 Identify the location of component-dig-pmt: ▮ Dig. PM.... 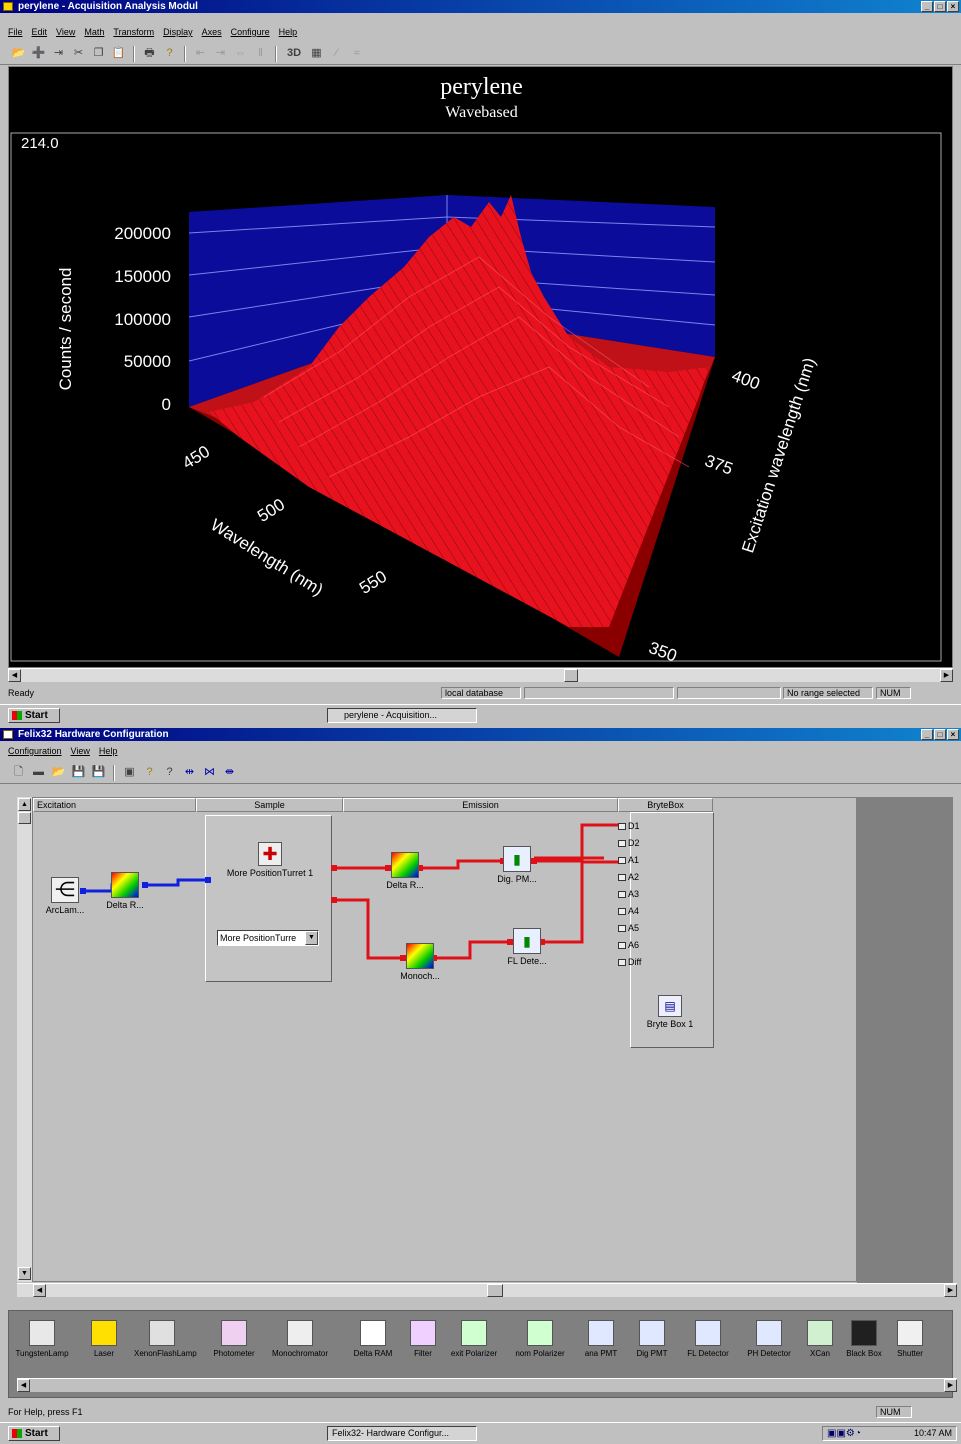
(517, 865).